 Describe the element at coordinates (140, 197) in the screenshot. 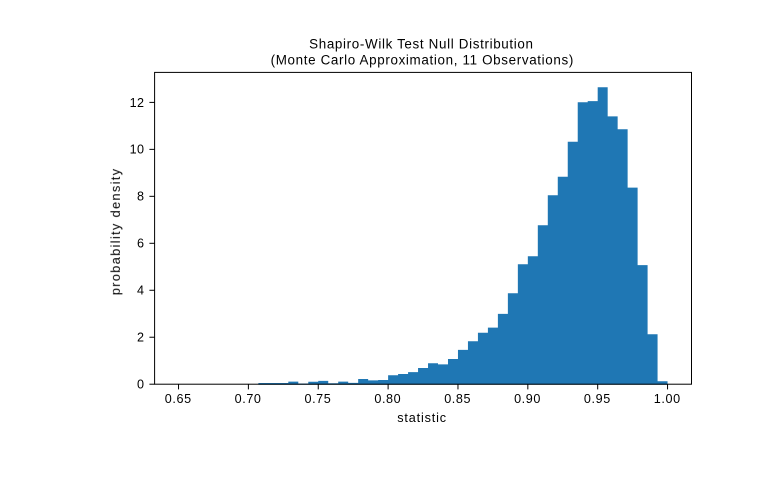

I see `svg-text: 8` at that location.